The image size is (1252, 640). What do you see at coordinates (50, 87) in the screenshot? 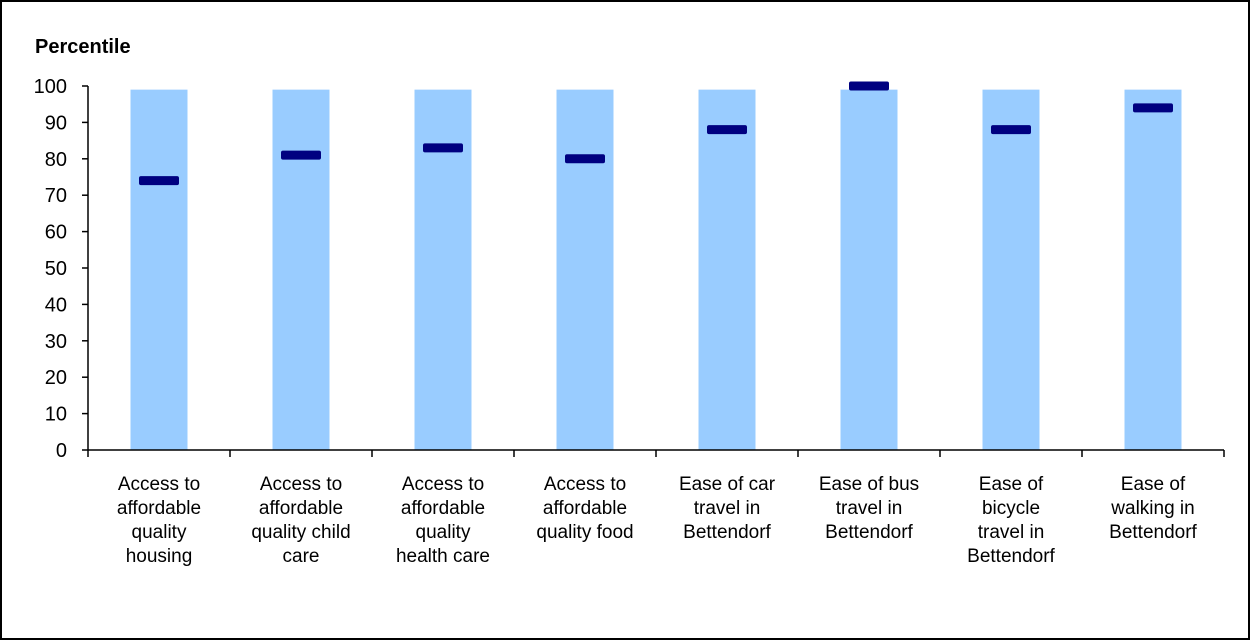
I see `y-tick-label: 100` at bounding box center [50, 87].